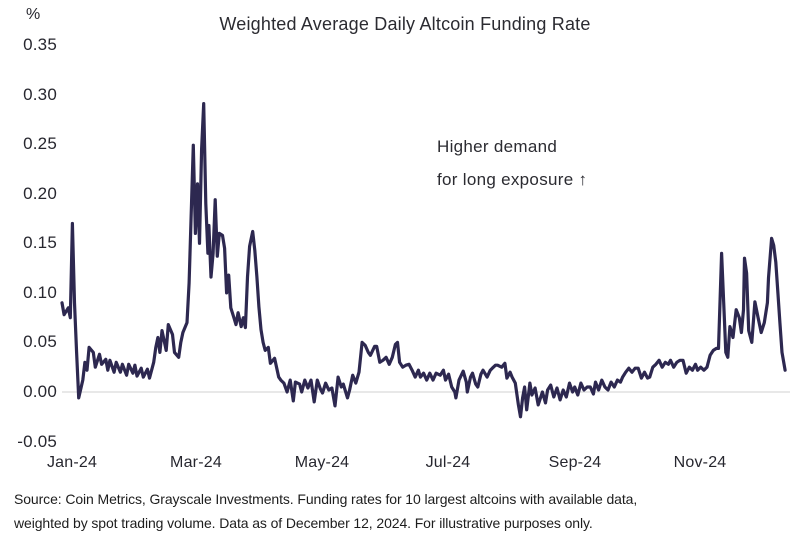 This screenshot has height=540, width=810. I want to click on annotation-line-1: Higher demand, so click(497, 146).